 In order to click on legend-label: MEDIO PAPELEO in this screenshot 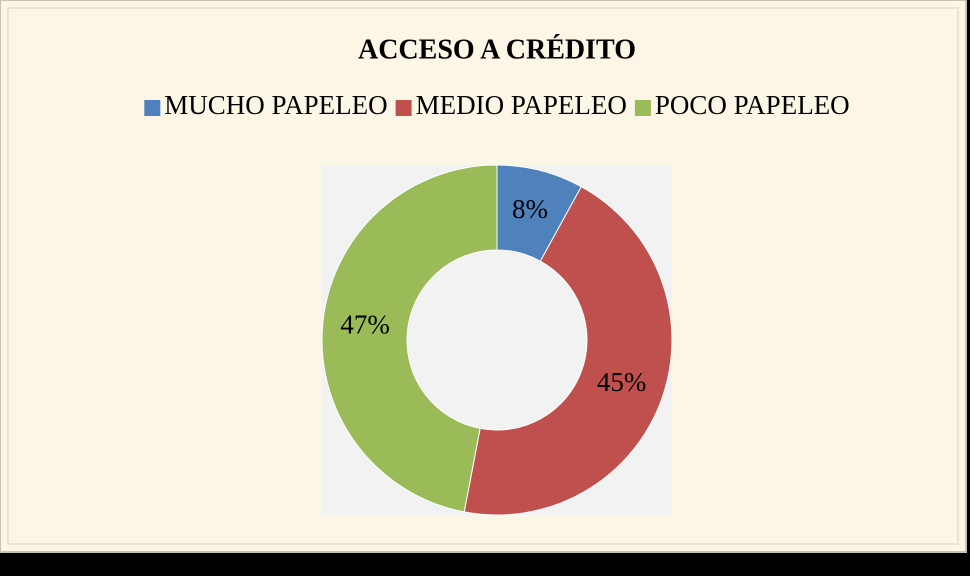, I will do `click(521, 105)`.